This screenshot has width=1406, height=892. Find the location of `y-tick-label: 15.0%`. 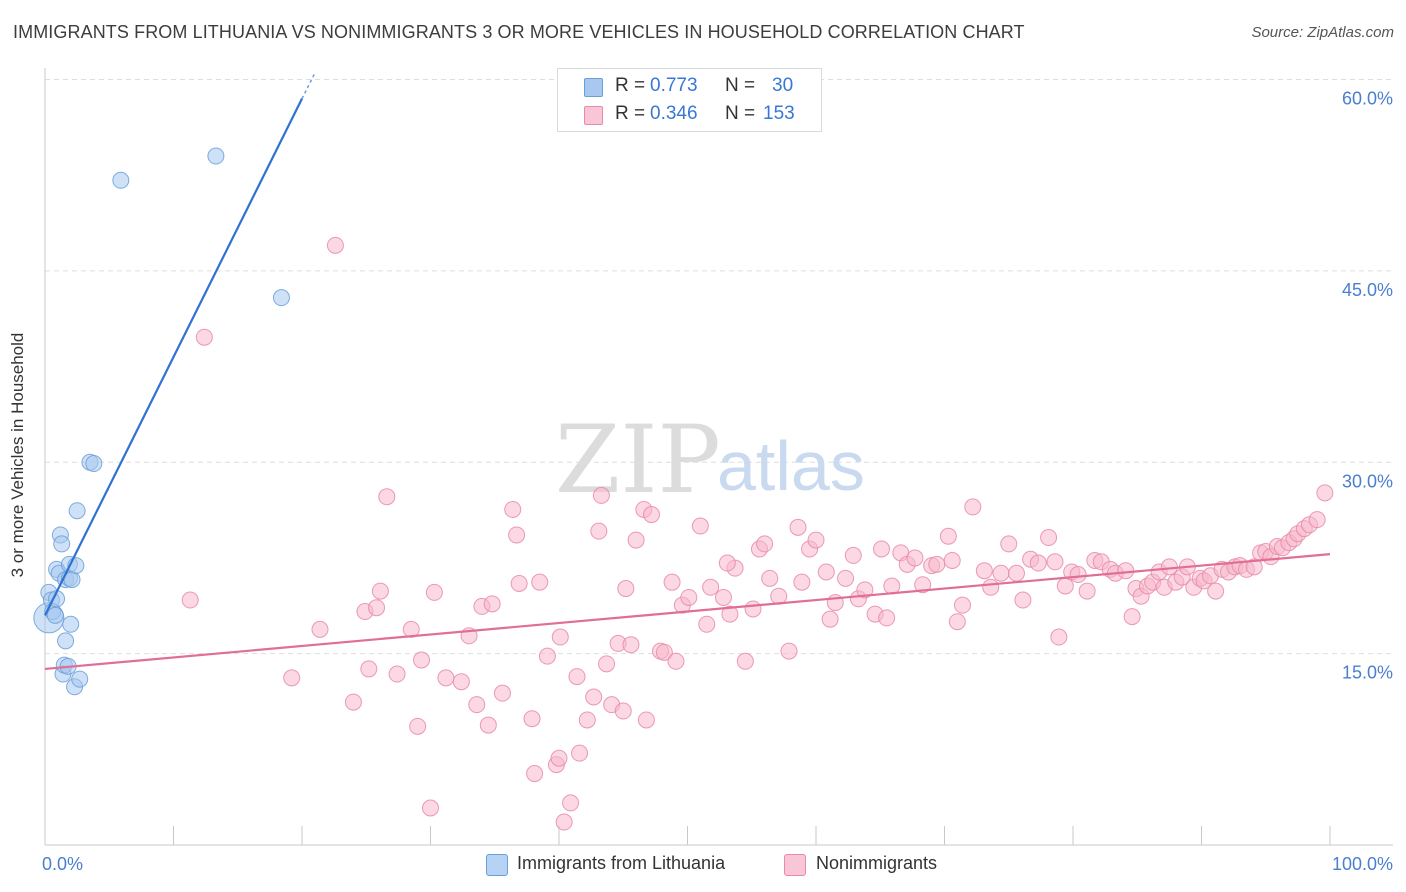

y-tick-label: 15.0% is located at coordinates (1367, 673).